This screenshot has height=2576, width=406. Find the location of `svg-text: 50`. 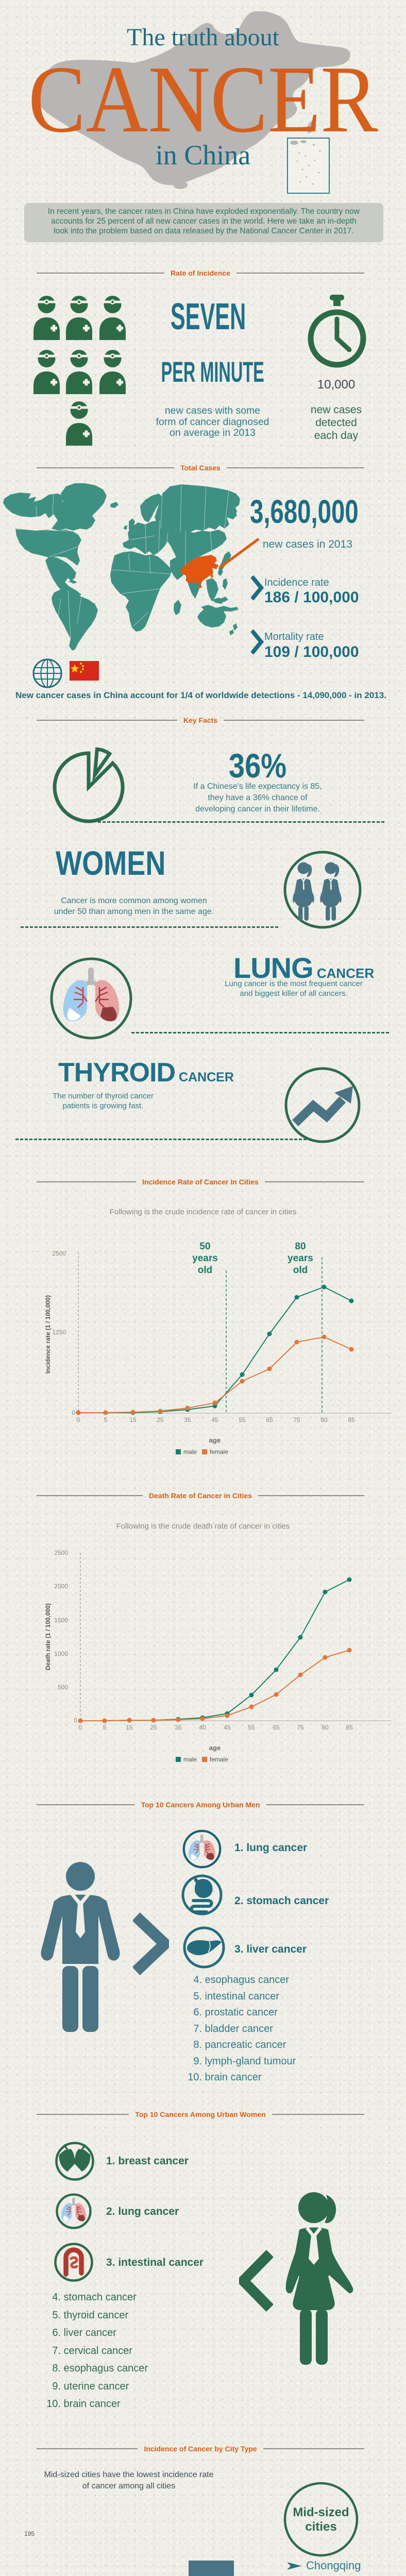

svg-text: 50 is located at coordinates (205, 1246).